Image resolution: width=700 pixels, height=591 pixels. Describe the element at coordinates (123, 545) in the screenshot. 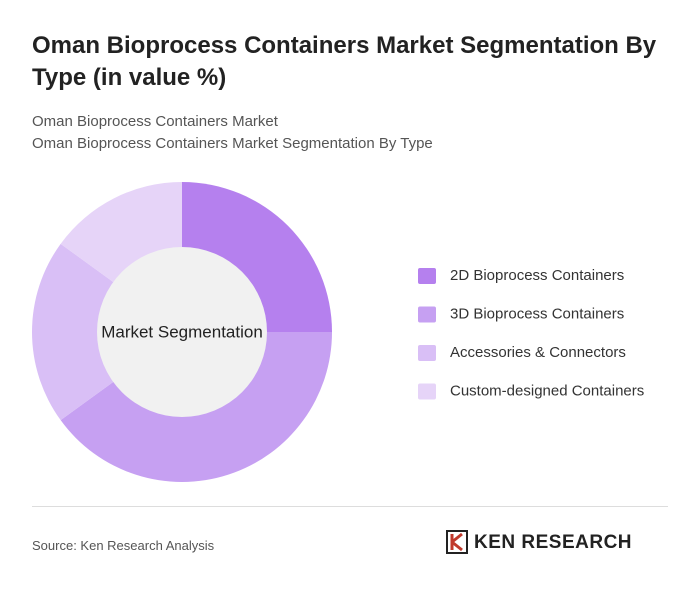

I see `source: Source: Ken Research Analysis` at that location.